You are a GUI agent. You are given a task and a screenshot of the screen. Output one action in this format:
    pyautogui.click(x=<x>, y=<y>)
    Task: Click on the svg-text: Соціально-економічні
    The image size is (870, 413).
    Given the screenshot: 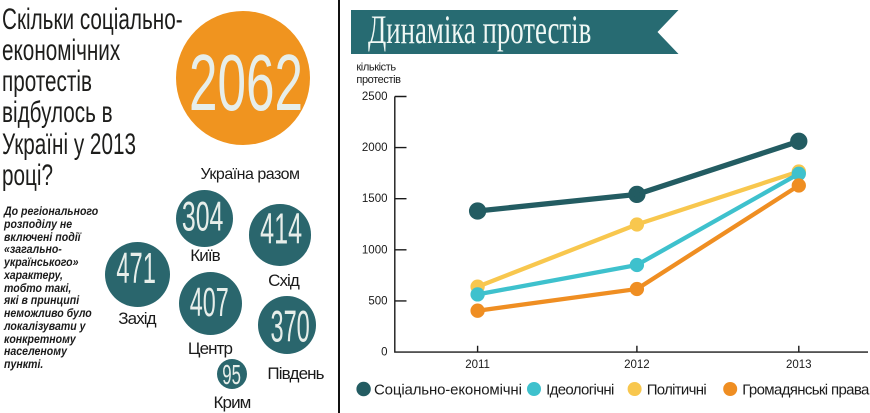 What is the action you would take?
    pyautogui.click(x=448, y=390)
    